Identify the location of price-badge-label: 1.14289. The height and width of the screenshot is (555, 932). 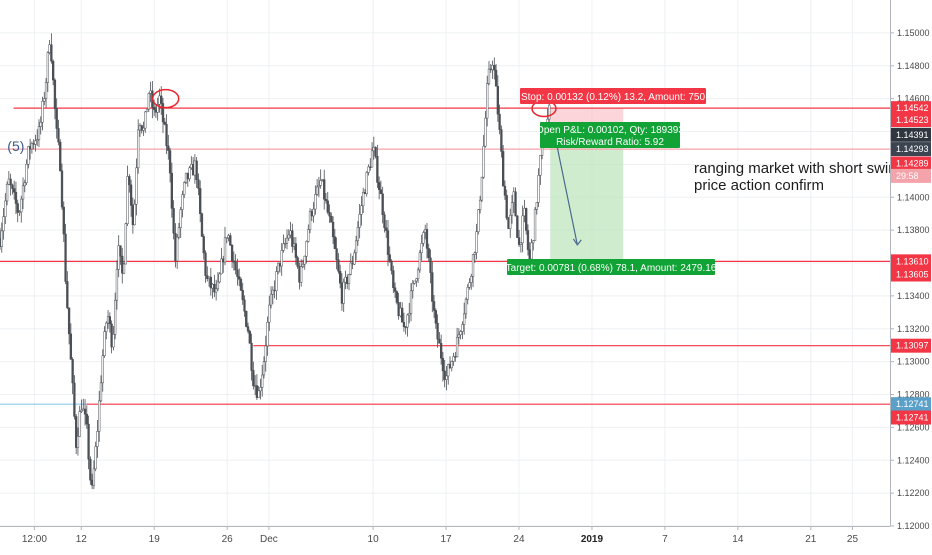
(912, 164).